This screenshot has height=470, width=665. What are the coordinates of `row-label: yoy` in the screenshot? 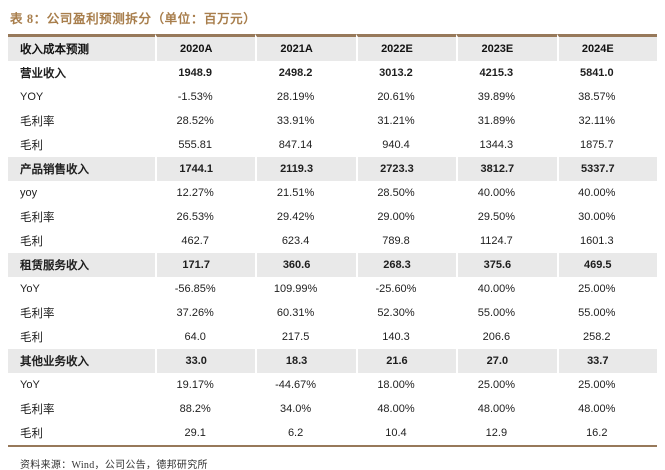 It's located at (29, 193).